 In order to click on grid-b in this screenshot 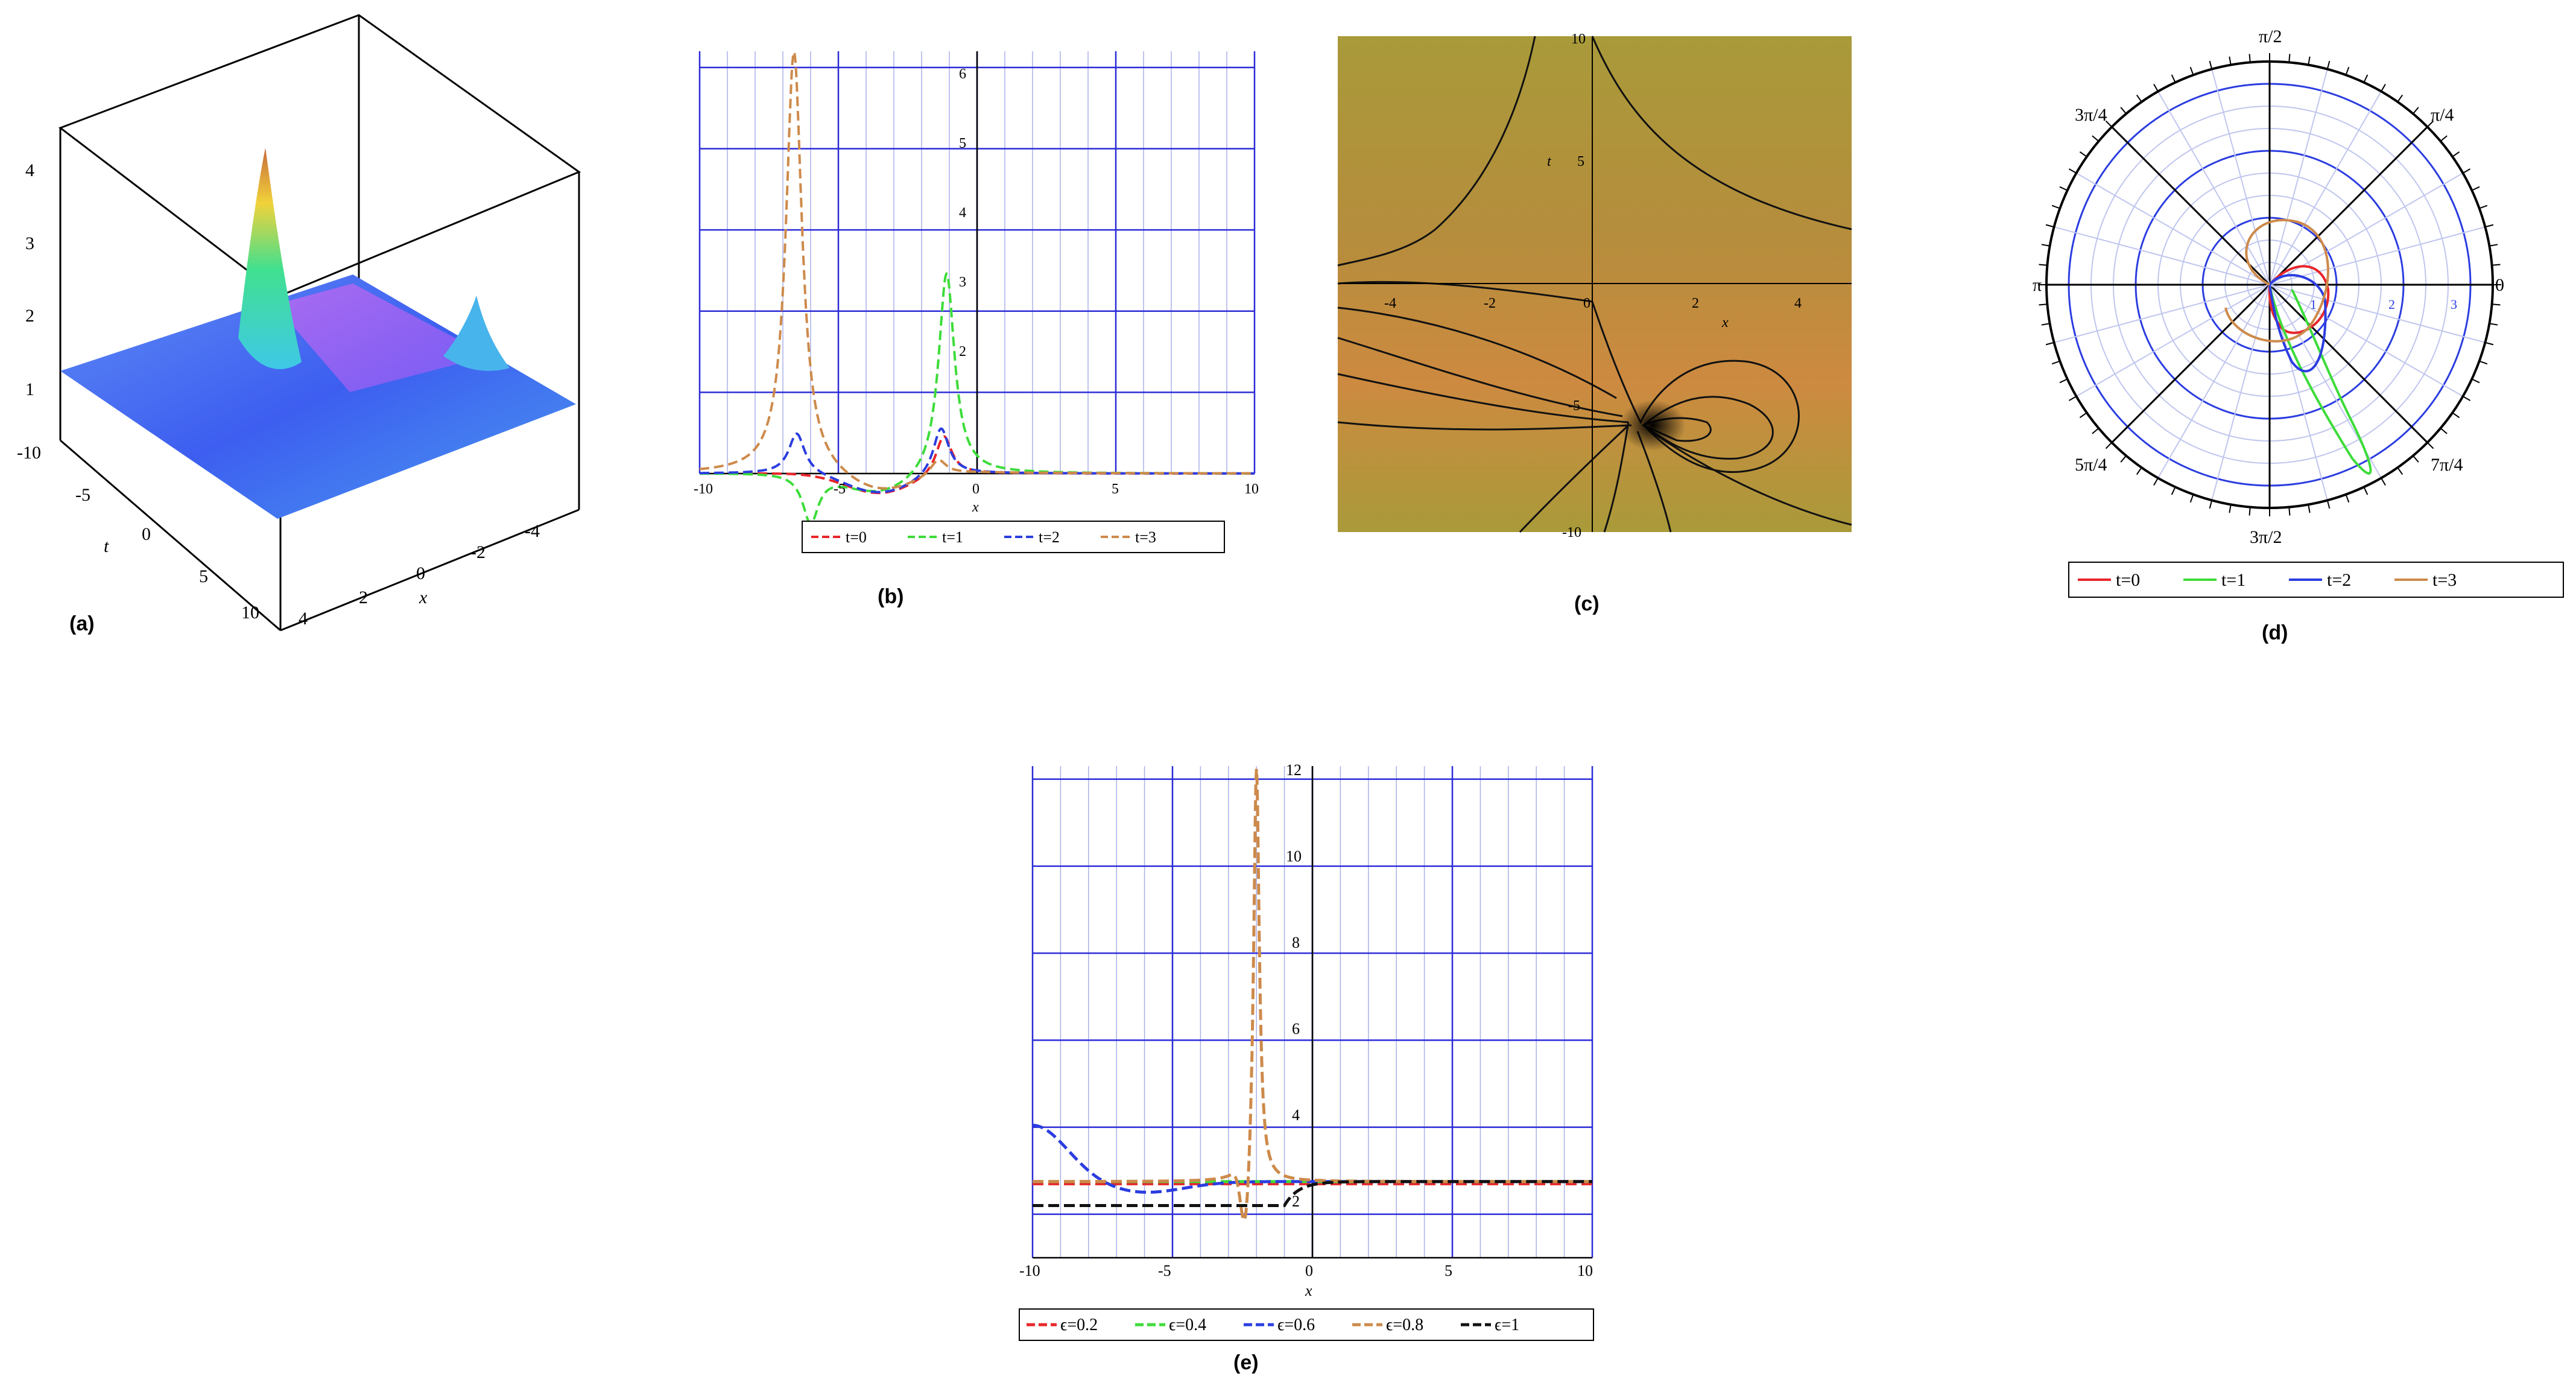, I will do `click(977, 263)`.